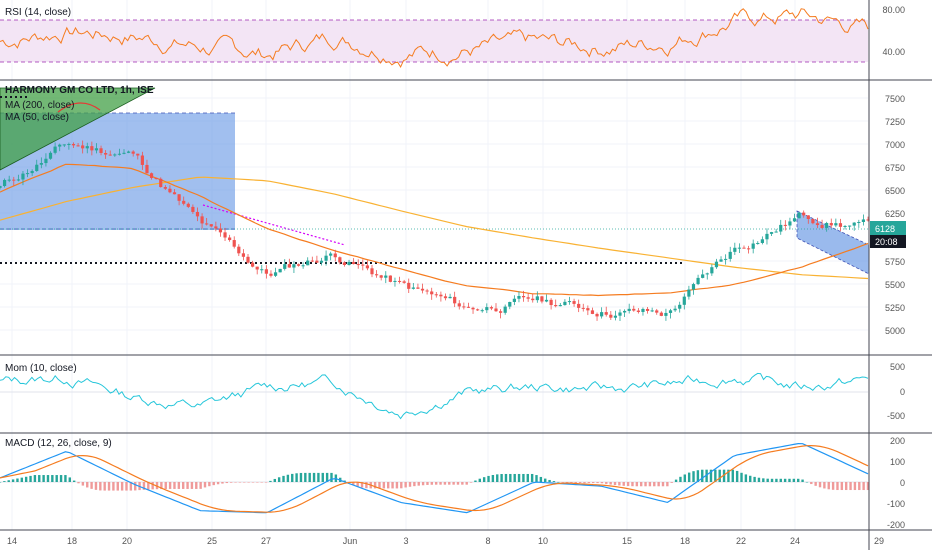 The height and width of the screenshot is (555, 932). Describe the element at coordinates (896, 391) in the screenshot. I see `momentum-axis: 500 0 -500` at that location.